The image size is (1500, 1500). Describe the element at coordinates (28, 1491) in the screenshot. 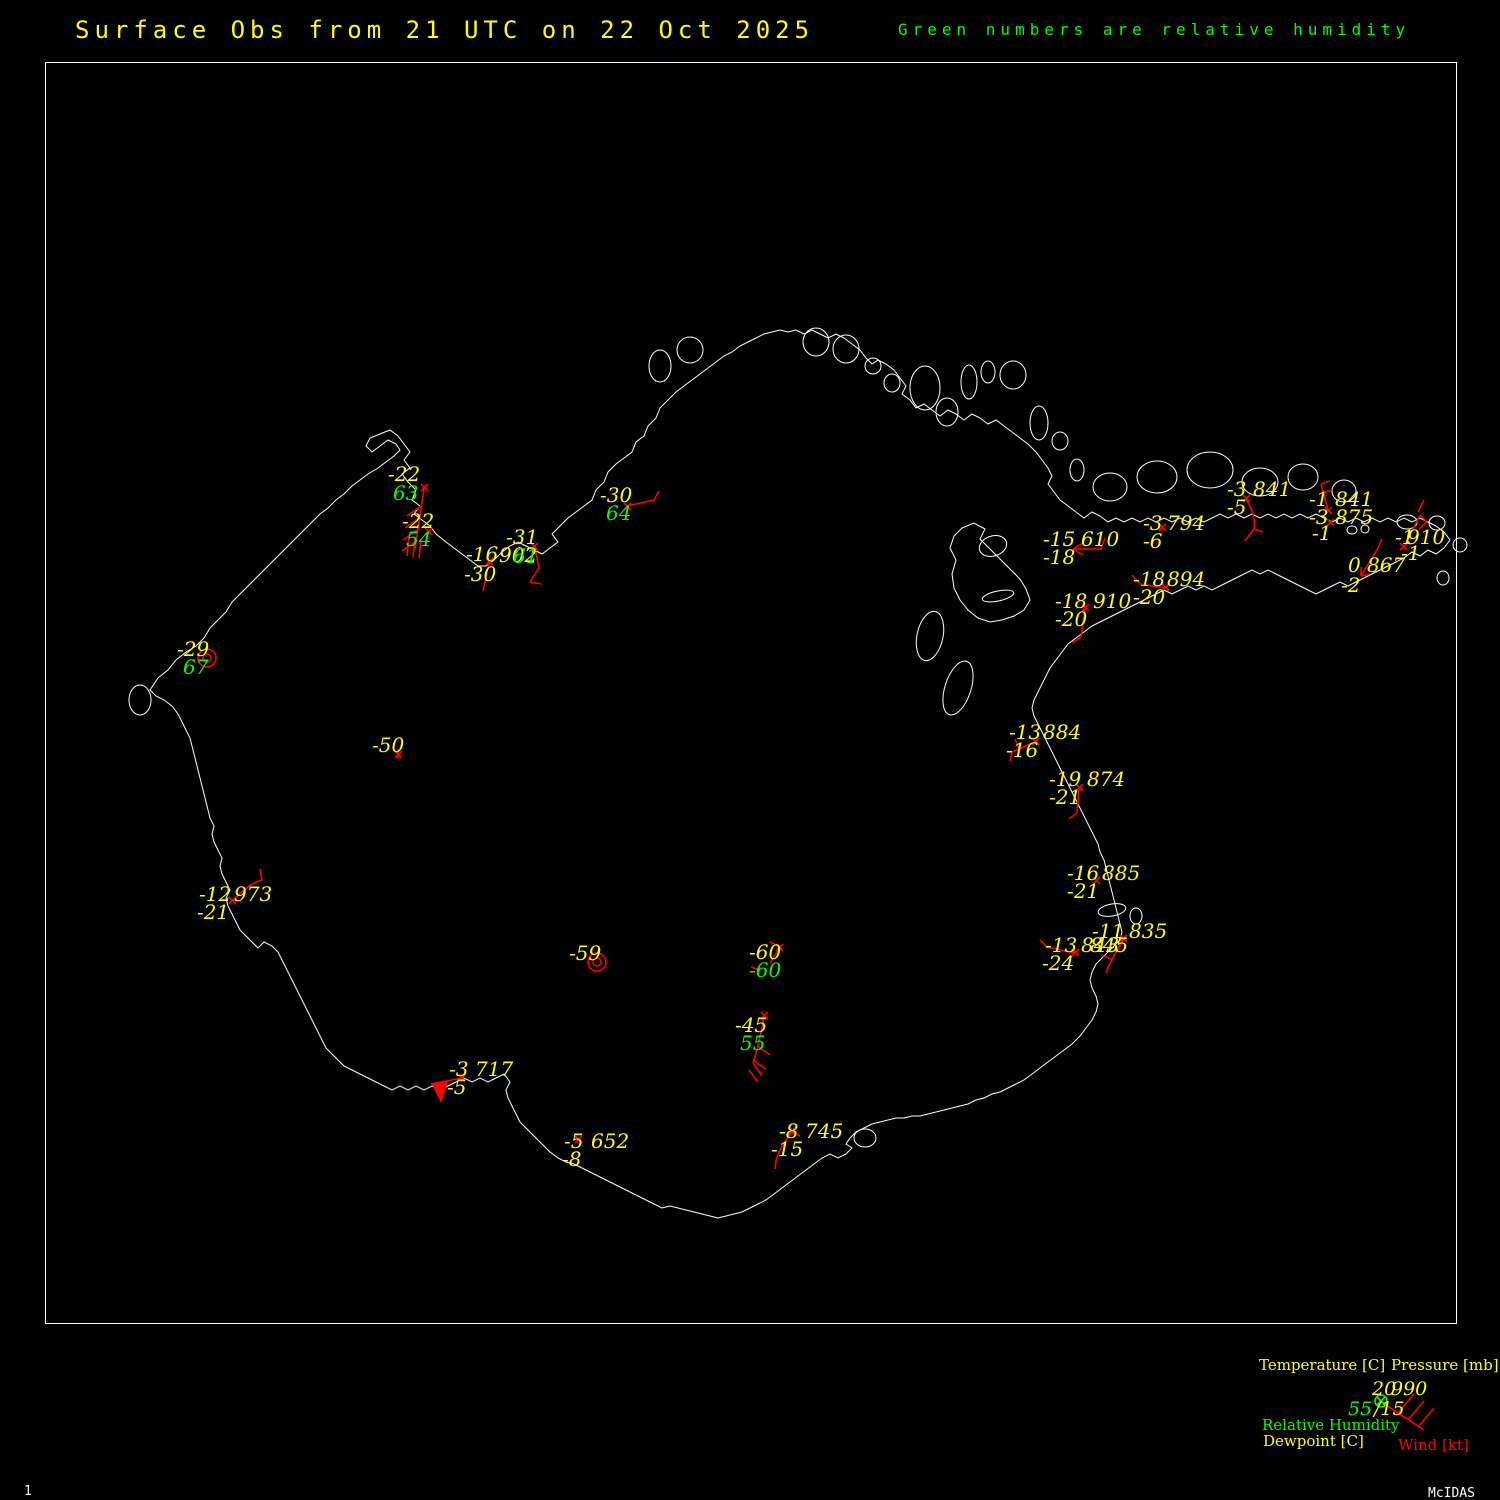

I see `page-number: 1` at that location.